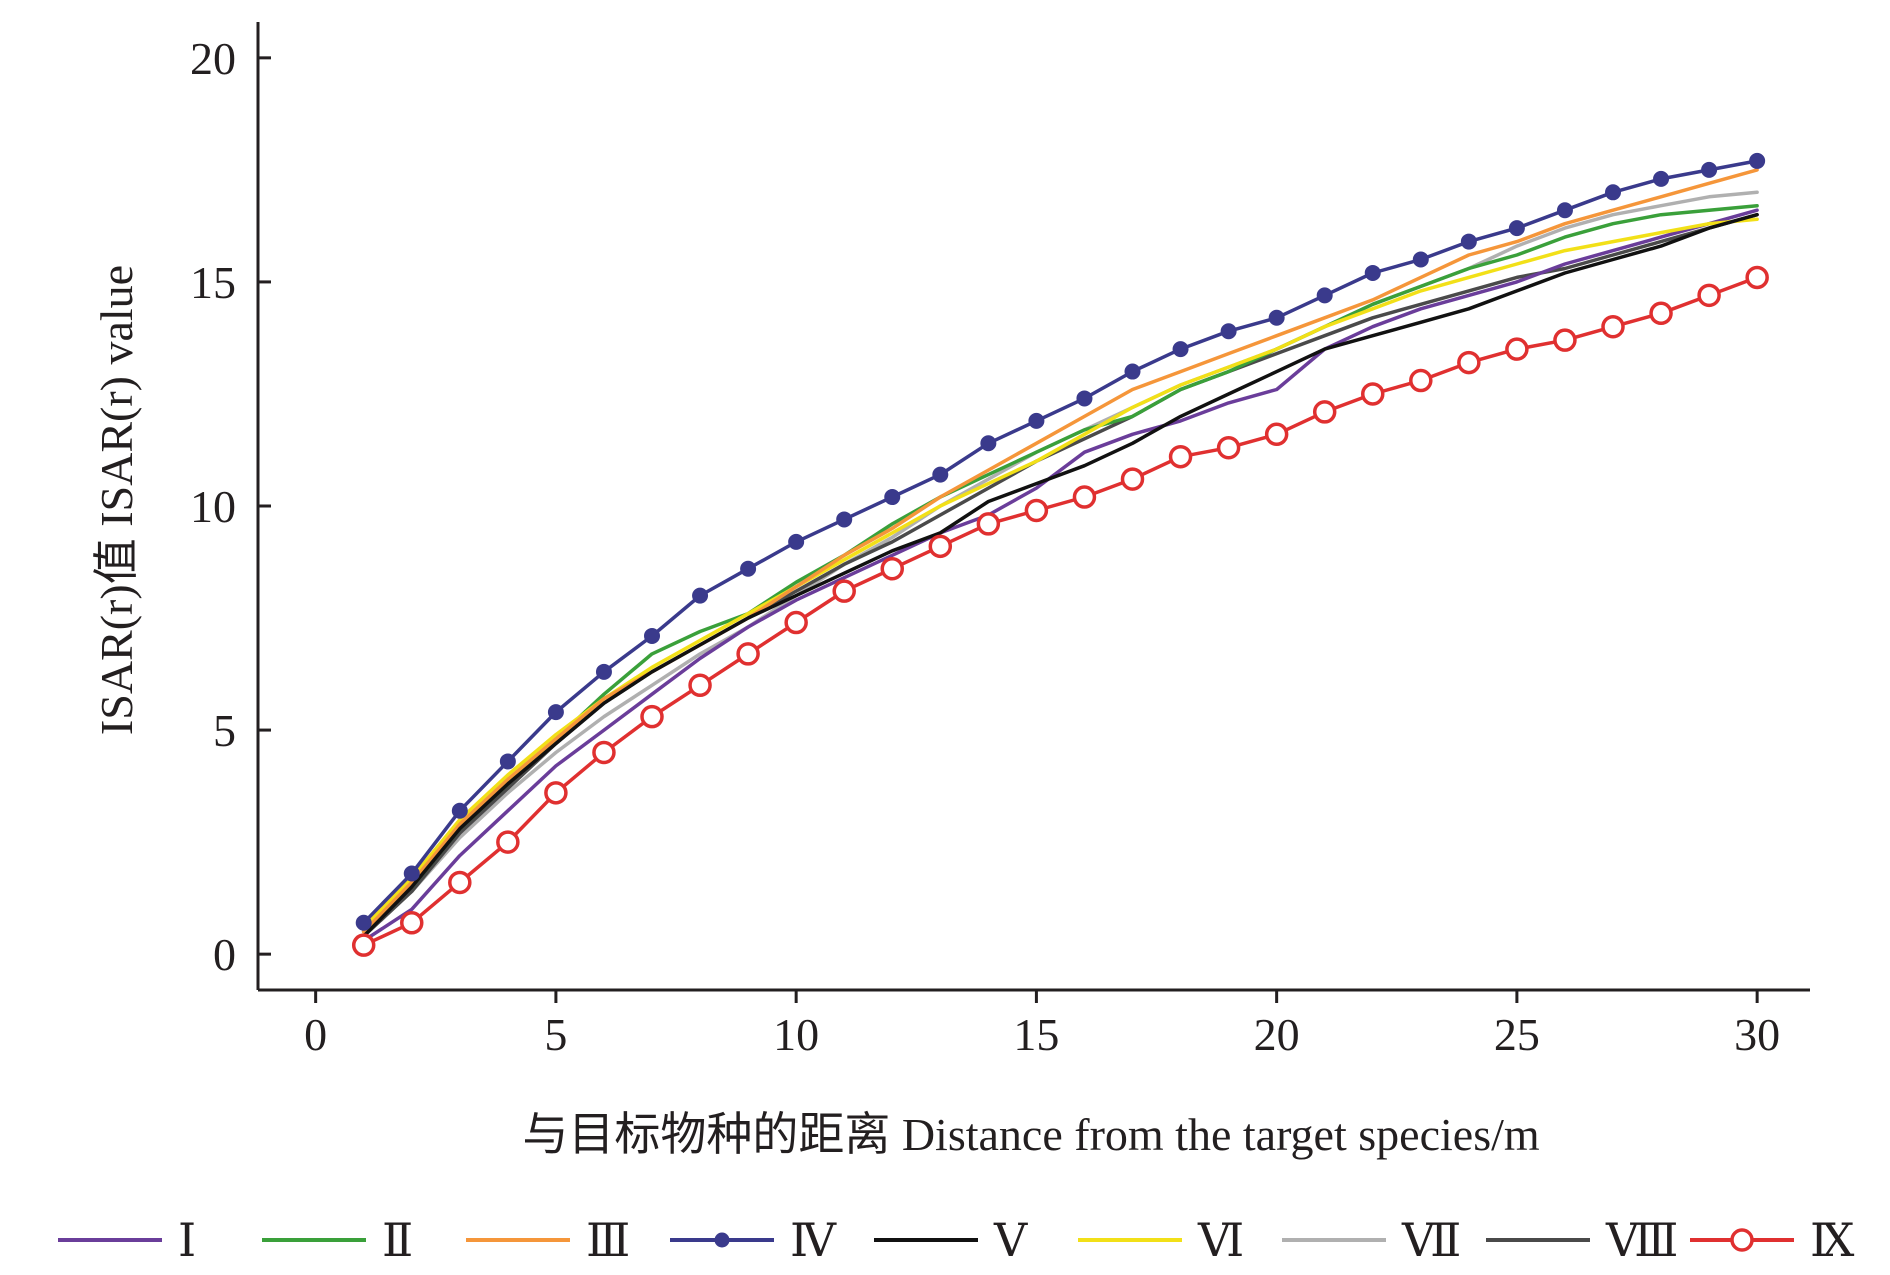 This screenshot has width=1890, height=1275. Describe the element at coordinates (548, 1240) in the screenshot. I see `legend-item: Ⅲ` at that location.